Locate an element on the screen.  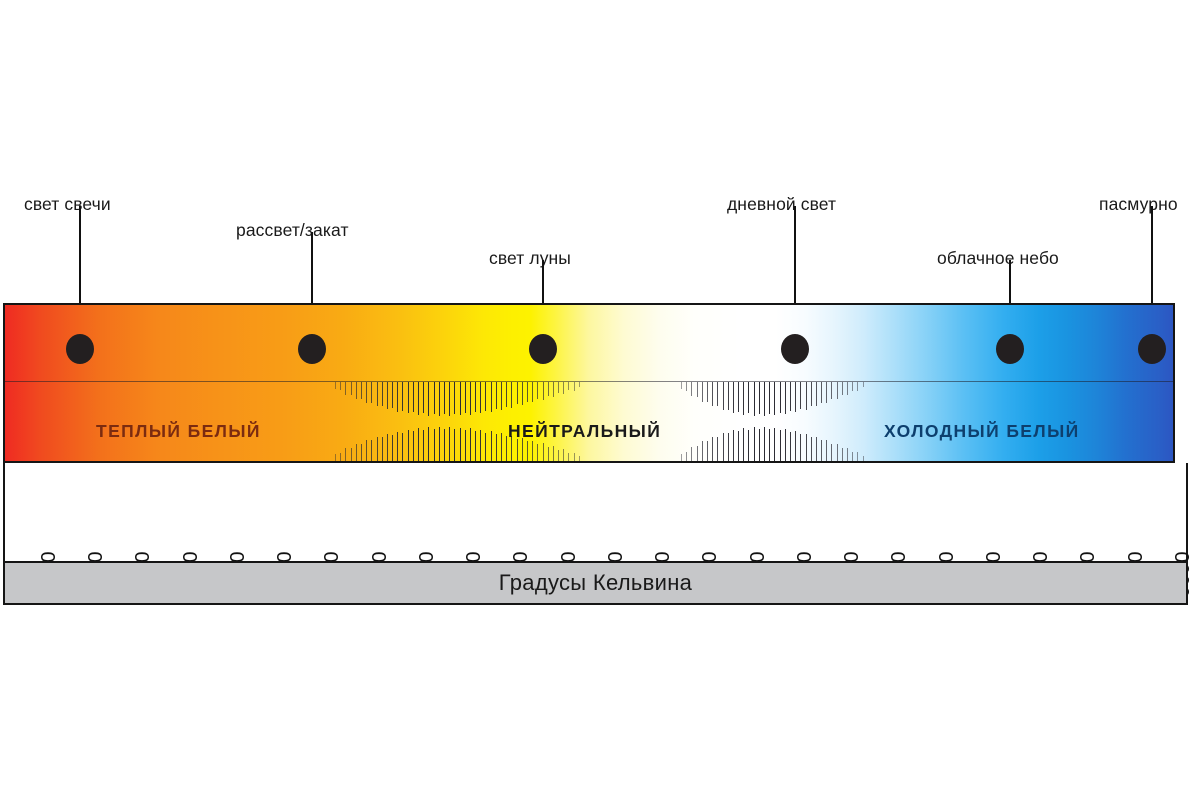
callout-leader-sunrise-sunset is located at coordinates (312, 290).